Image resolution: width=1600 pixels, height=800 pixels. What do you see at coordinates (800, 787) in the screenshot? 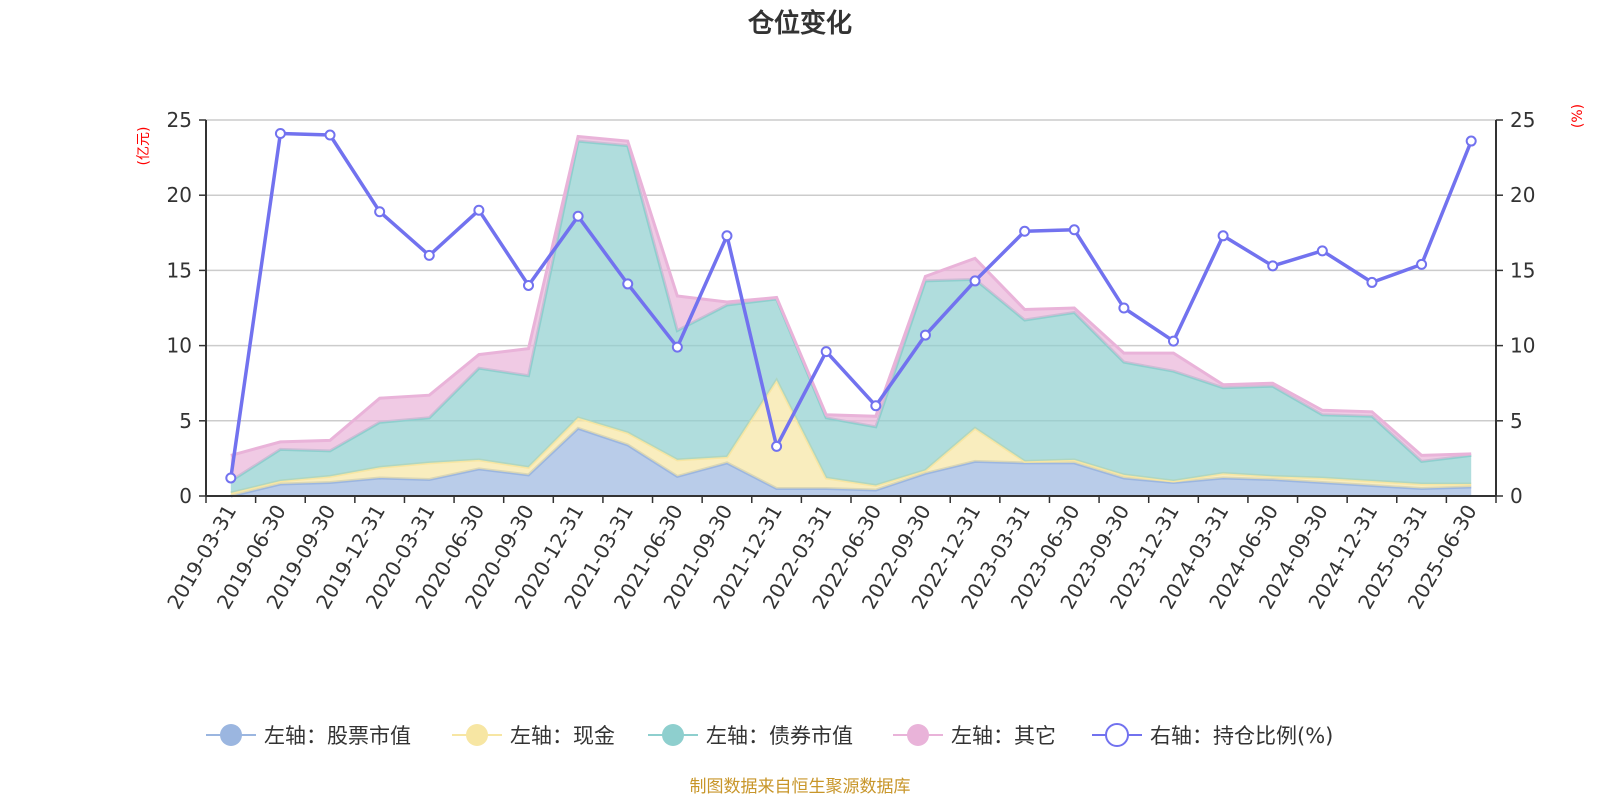
I see `source-note: 制图数据来自恒生聚源数据库` at bounding box center [800, 787].